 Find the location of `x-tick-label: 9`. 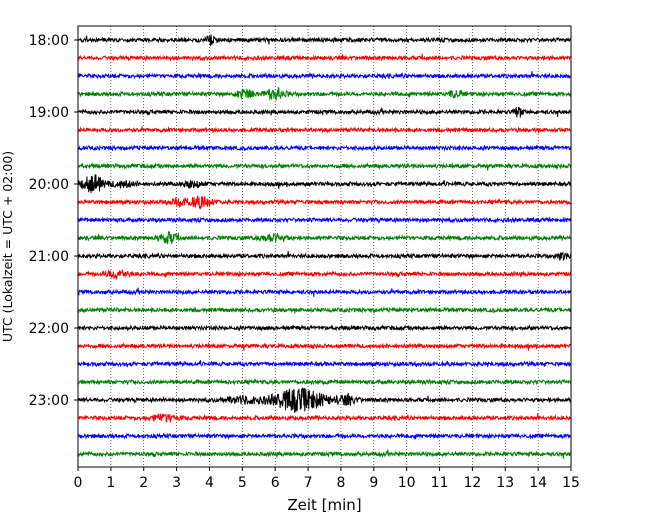

x-tick-label: 9 is located at coordinates (373, 483).